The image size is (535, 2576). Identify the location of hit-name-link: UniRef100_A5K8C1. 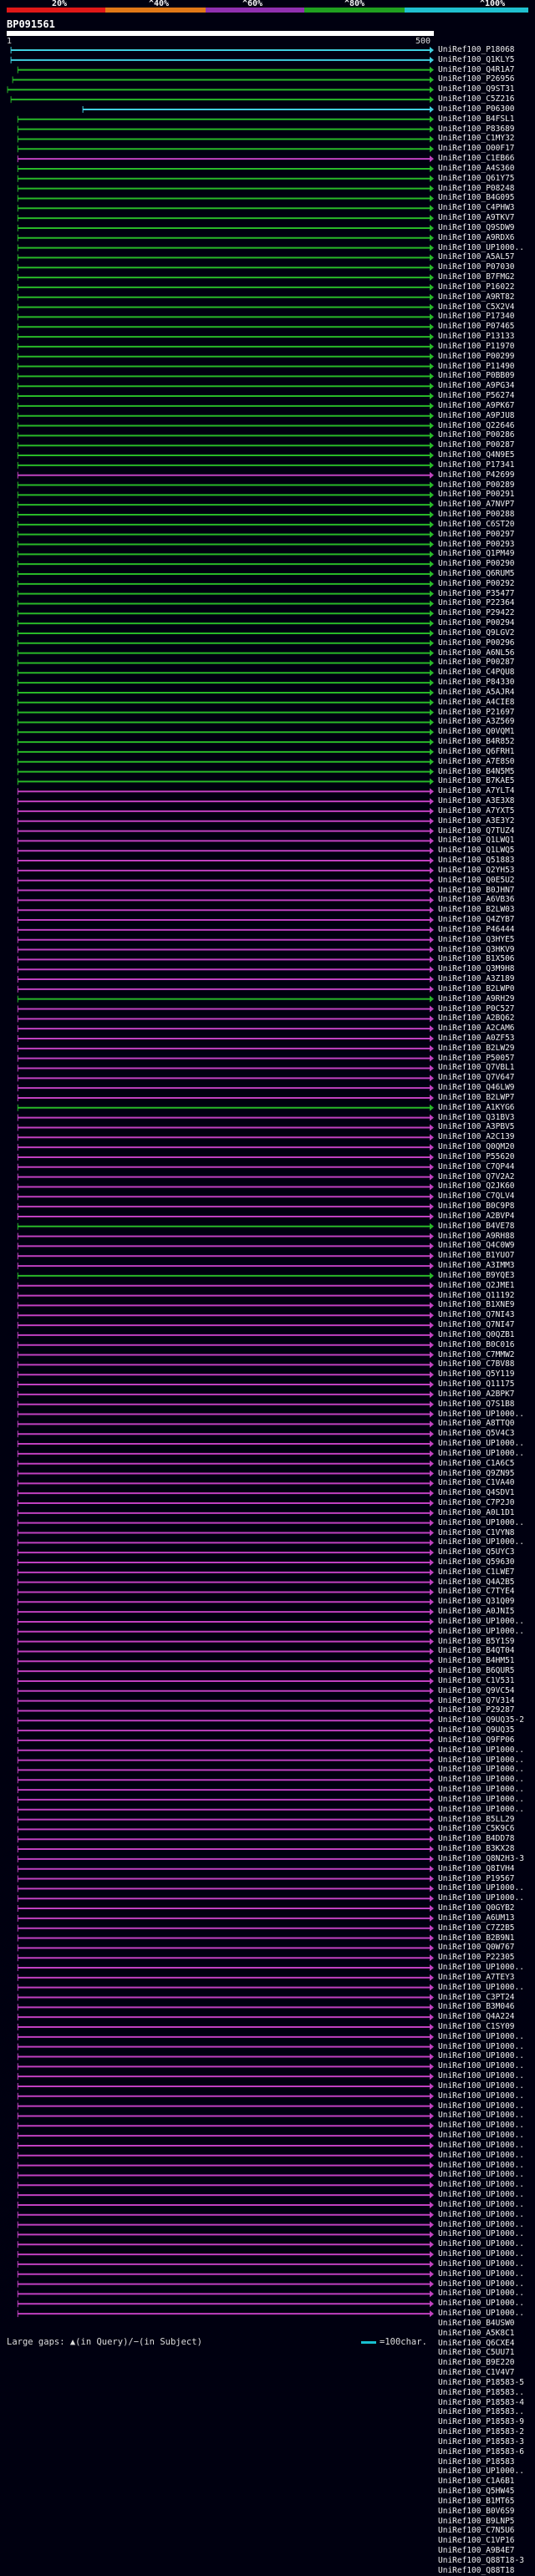
(476, 2333).